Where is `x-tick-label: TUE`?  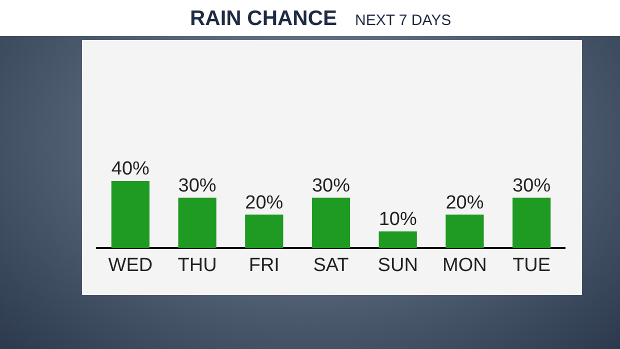
x-tick-label: TUE is located at coordinates (531, 265).